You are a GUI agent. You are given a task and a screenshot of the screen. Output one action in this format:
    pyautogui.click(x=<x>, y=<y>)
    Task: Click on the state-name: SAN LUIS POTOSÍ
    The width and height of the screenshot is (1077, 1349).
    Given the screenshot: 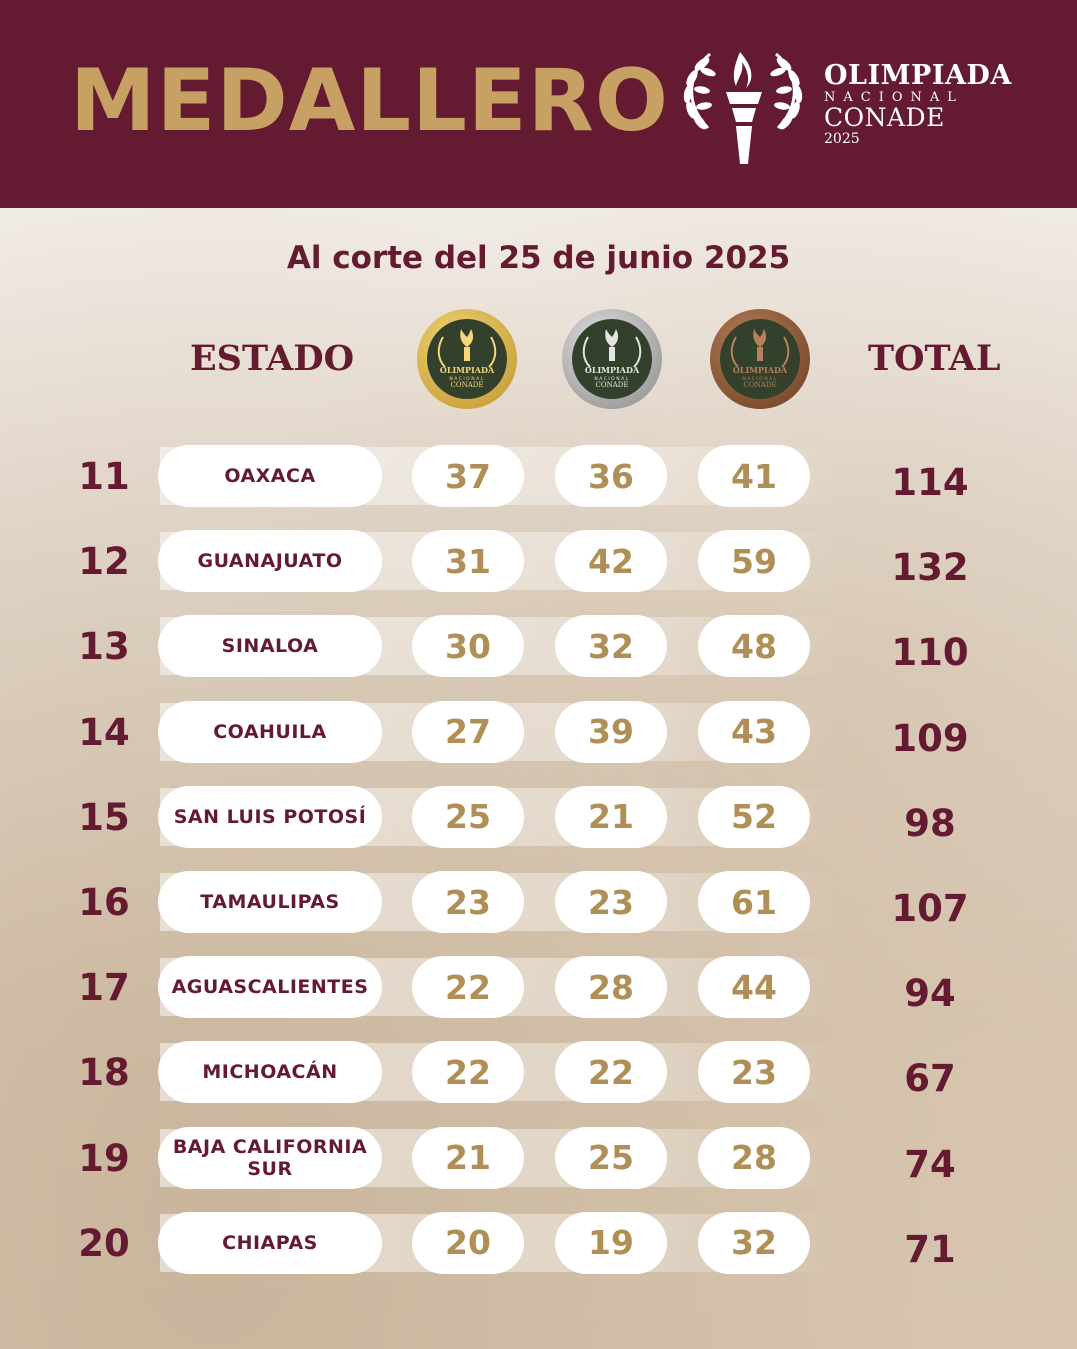 What is the action you would take?
    pyautogui.click(x=270, y=816)
    